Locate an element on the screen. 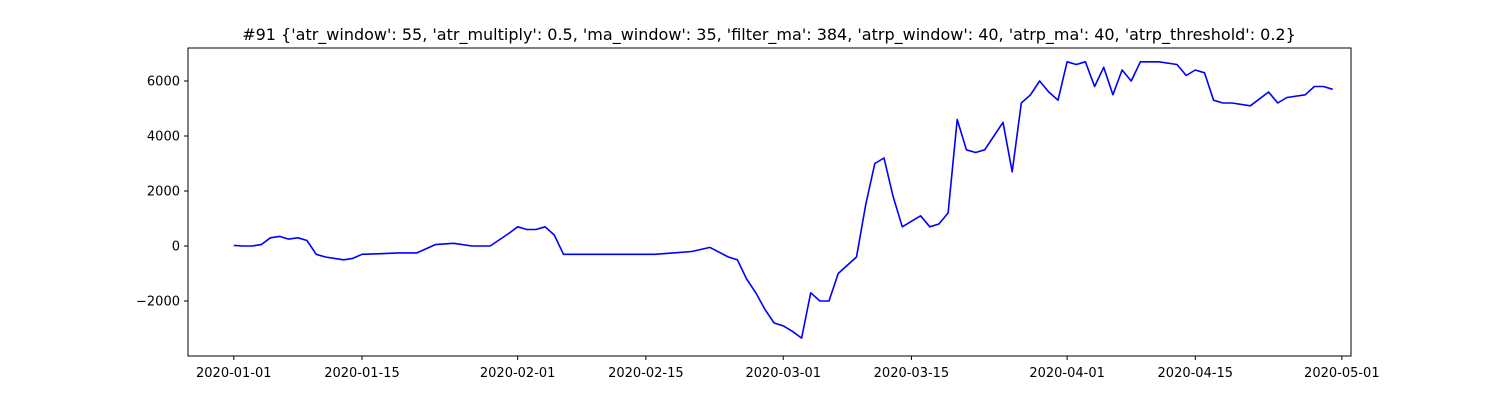 The height and width of the screenshot is (400, 1500). y-tick-label: 6000 is located at coordinates (163, 82).